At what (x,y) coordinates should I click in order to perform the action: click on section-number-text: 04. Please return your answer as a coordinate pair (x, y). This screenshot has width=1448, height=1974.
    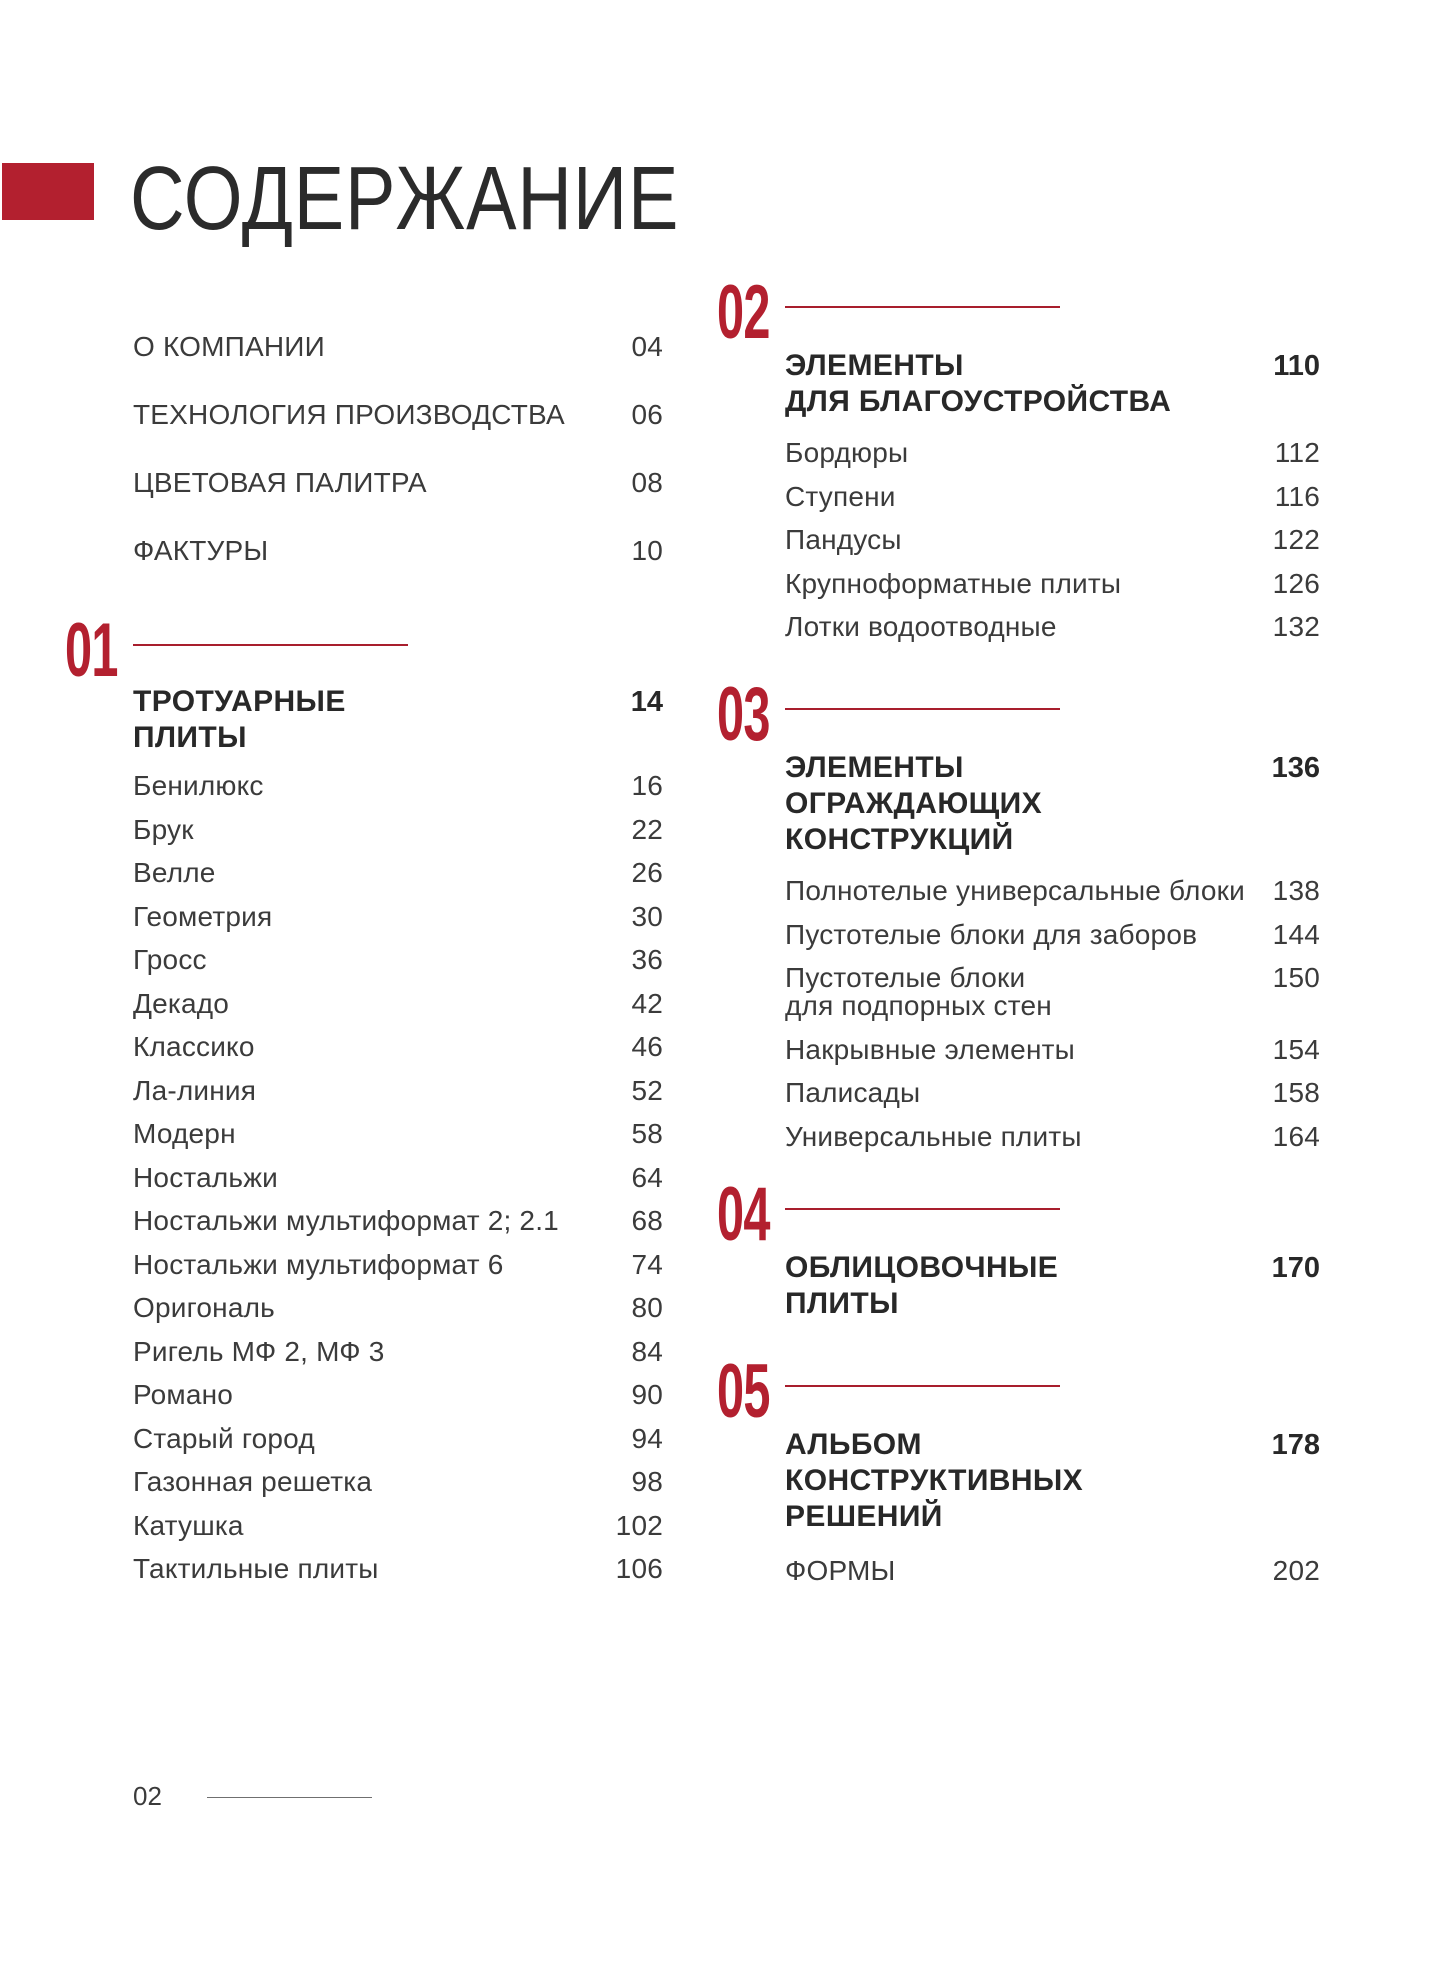
    Looking at the image, I should click on (743, 1214).